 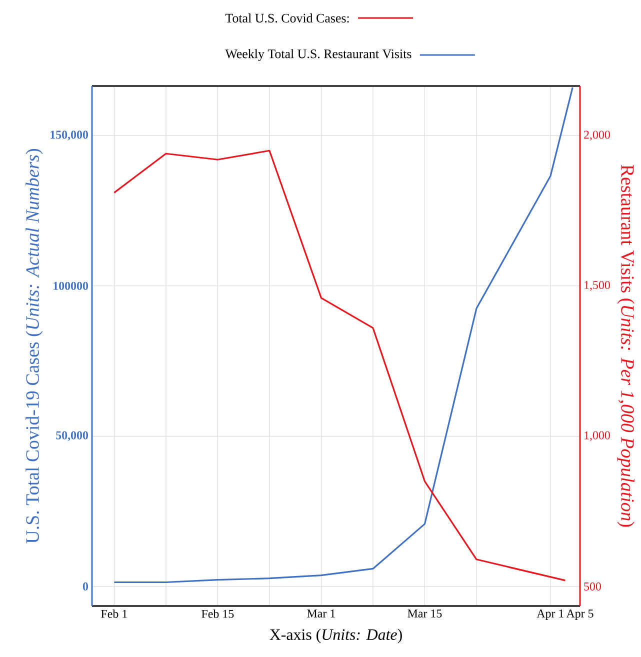 What do you see at coordinates (597, 285) in the screenshot?
I see `y2-tick-label: 1,500` at bounding box center [597, 285].